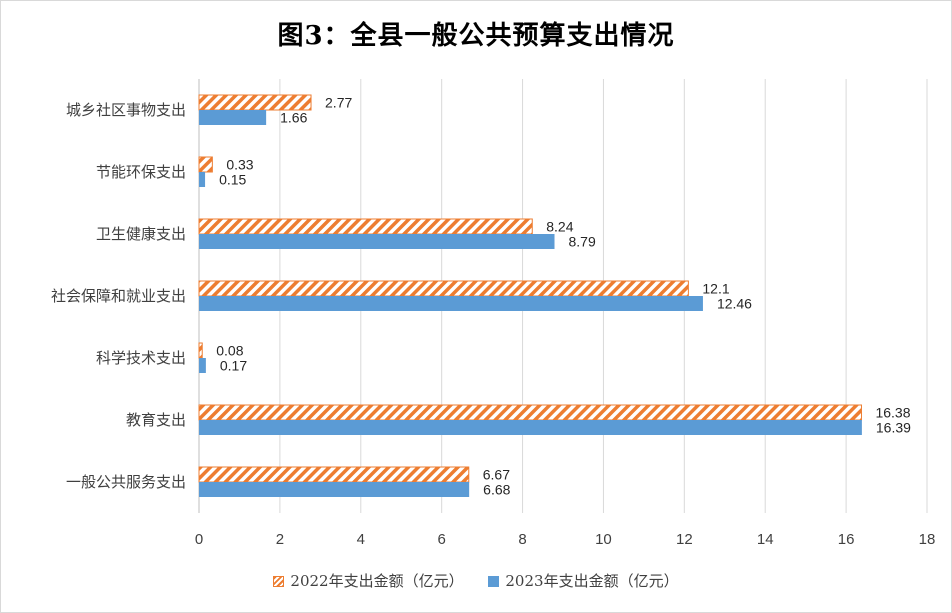  Describe the element at coordinates (229, 351) in the screenshot. I see `data-label-2022-2: 0.08` at that location.